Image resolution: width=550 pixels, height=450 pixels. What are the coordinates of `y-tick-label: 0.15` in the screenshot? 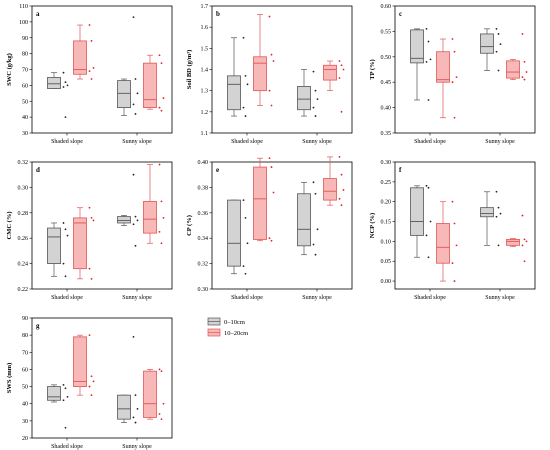 It's located at (386, 223).